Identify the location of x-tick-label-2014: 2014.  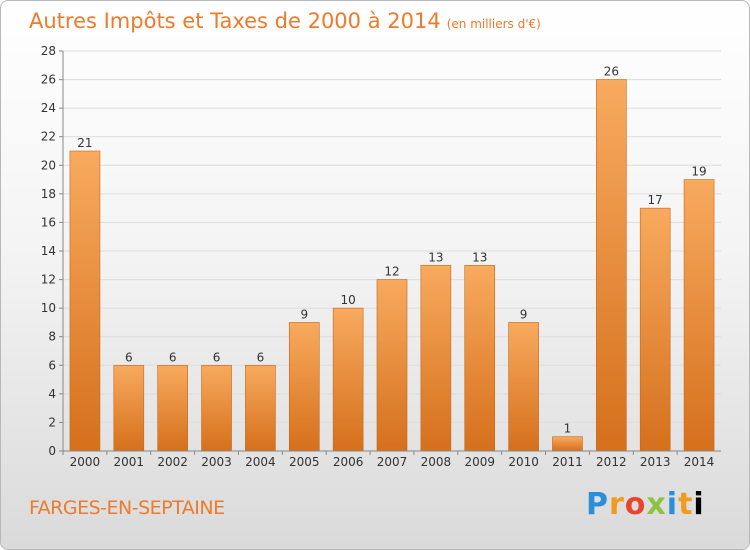
(699, 462).